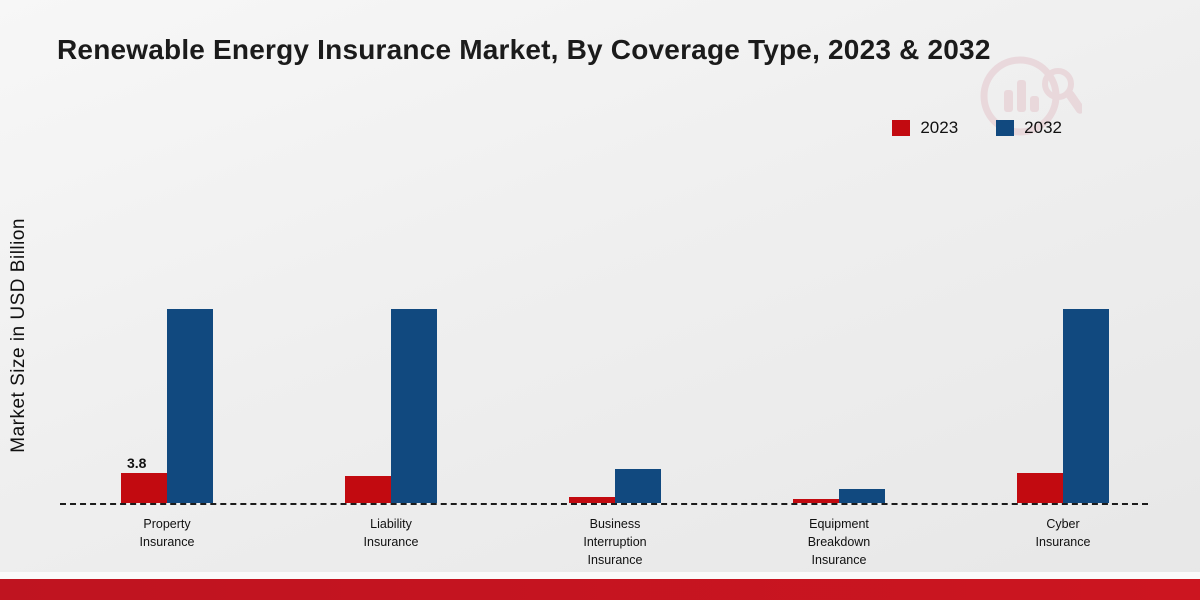 The image size is (1200, 600). I want to click on bar-2032-liability-insurance, so click(414, 406).